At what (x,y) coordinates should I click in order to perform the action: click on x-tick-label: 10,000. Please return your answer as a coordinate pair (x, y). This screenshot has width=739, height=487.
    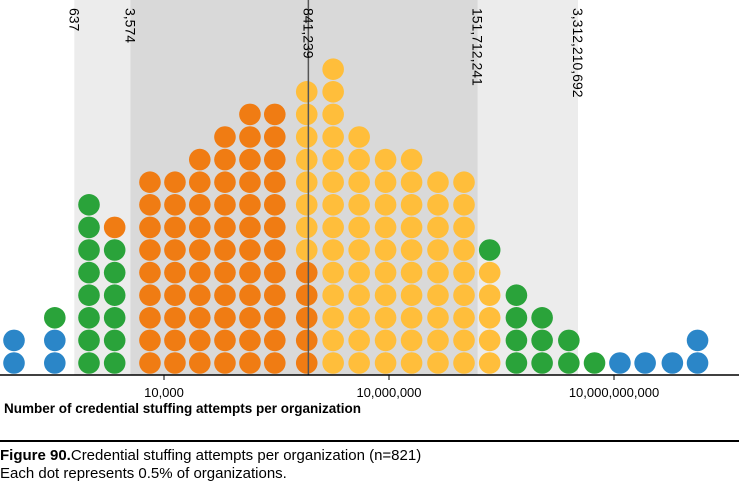
    Looking at the image, I should click on (164, 392).